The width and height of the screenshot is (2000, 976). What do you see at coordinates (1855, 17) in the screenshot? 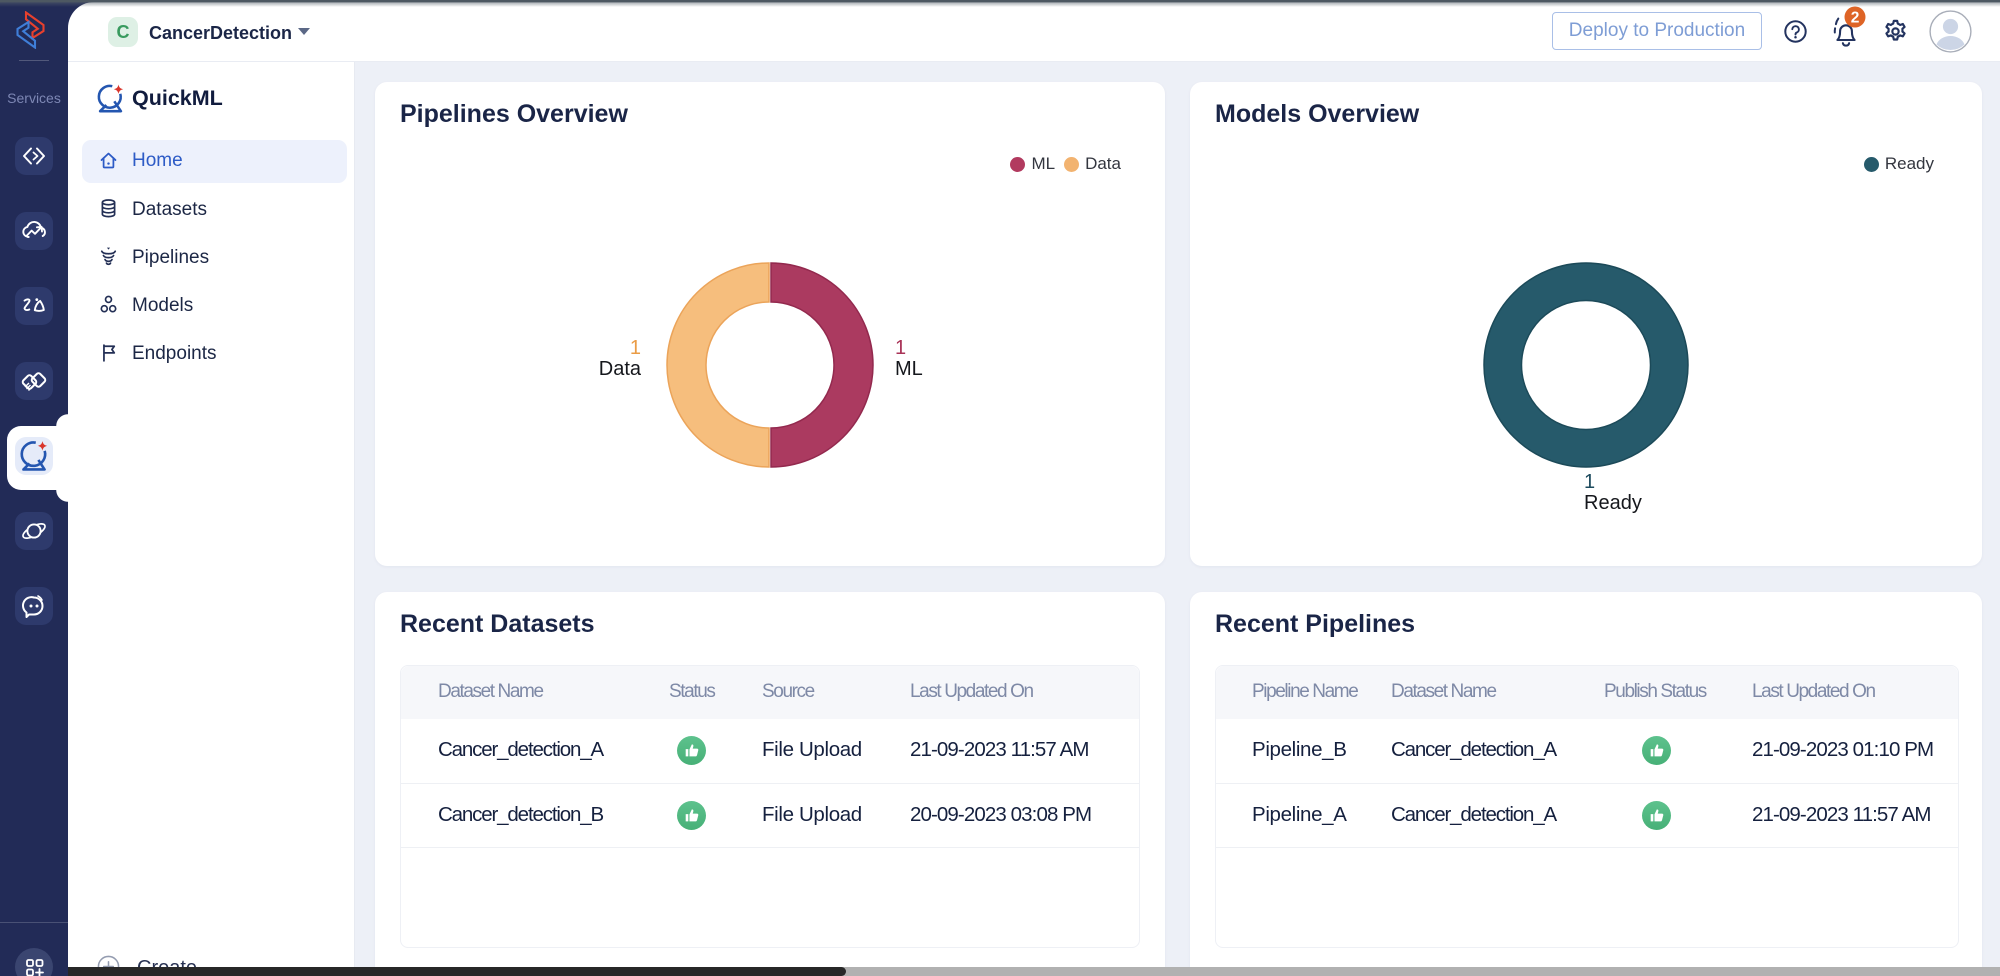
I see `svg-text: 2` at bounding box center [1855, 17].